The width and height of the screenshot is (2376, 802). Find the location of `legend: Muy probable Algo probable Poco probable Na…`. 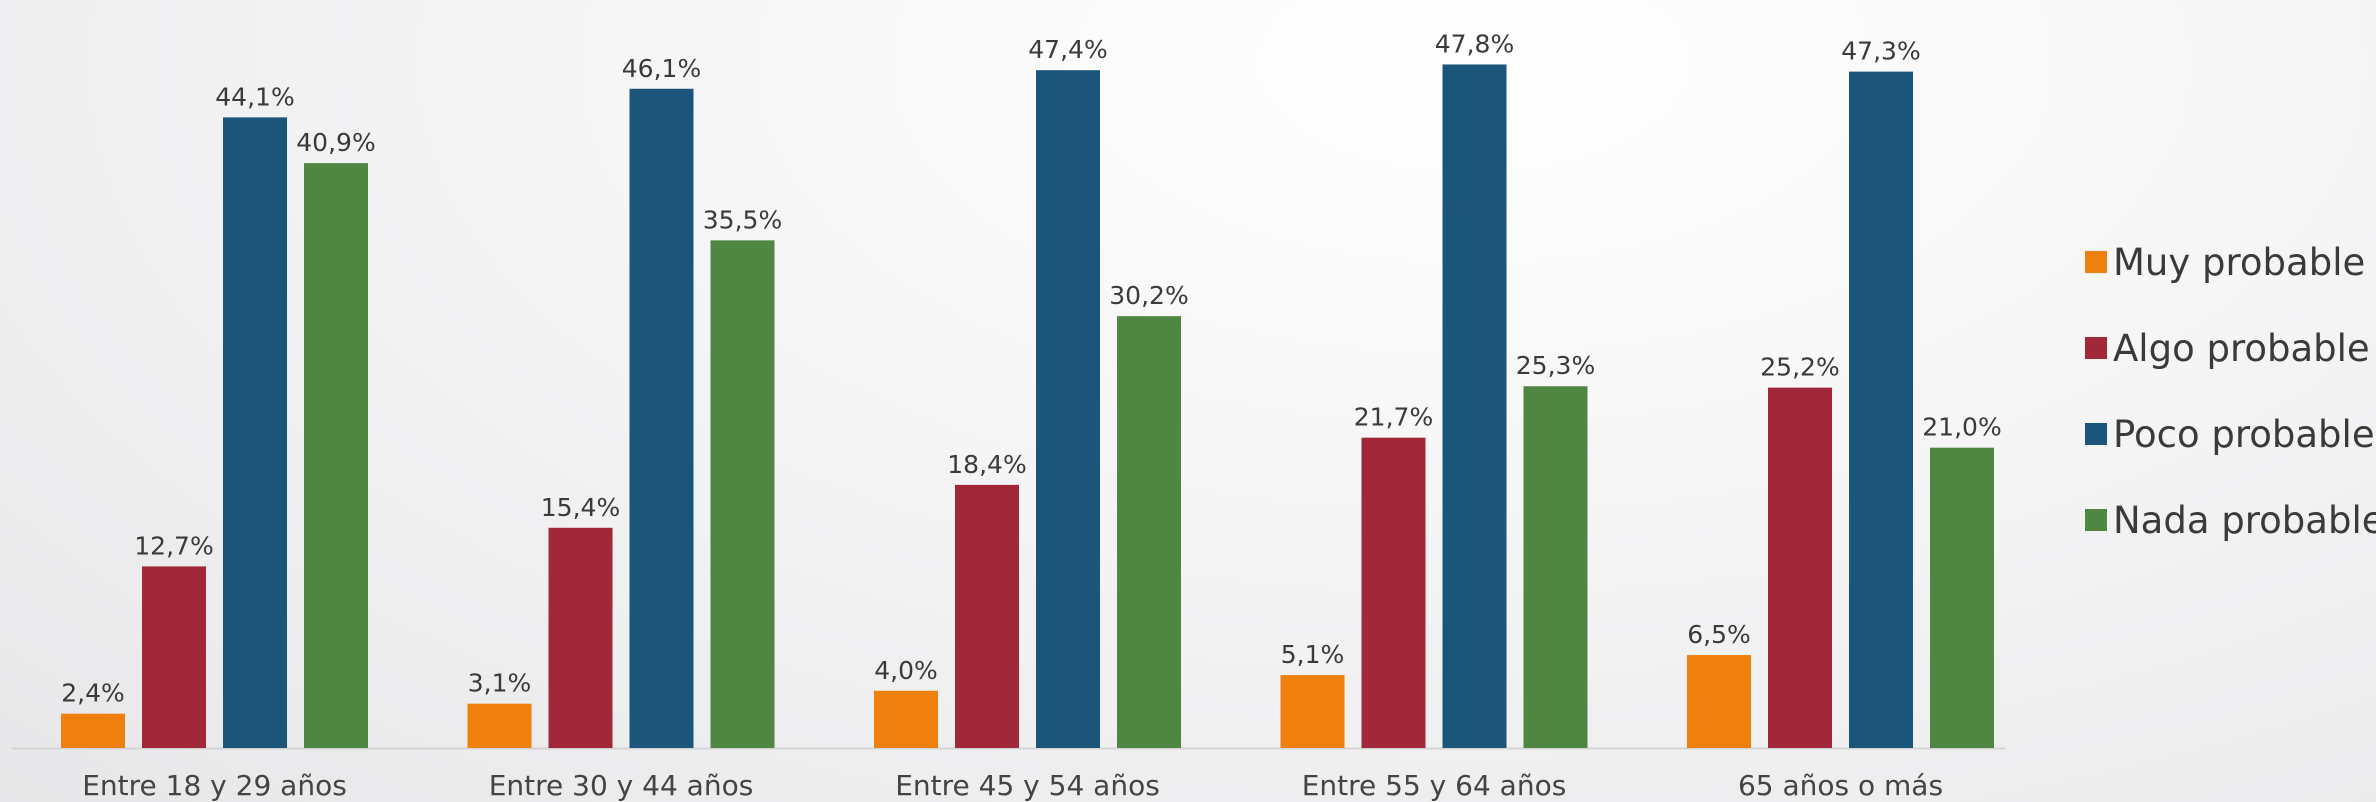

legend: Muy probable Algo probable Poco probable Na… is located at coordinates (2230, 391).